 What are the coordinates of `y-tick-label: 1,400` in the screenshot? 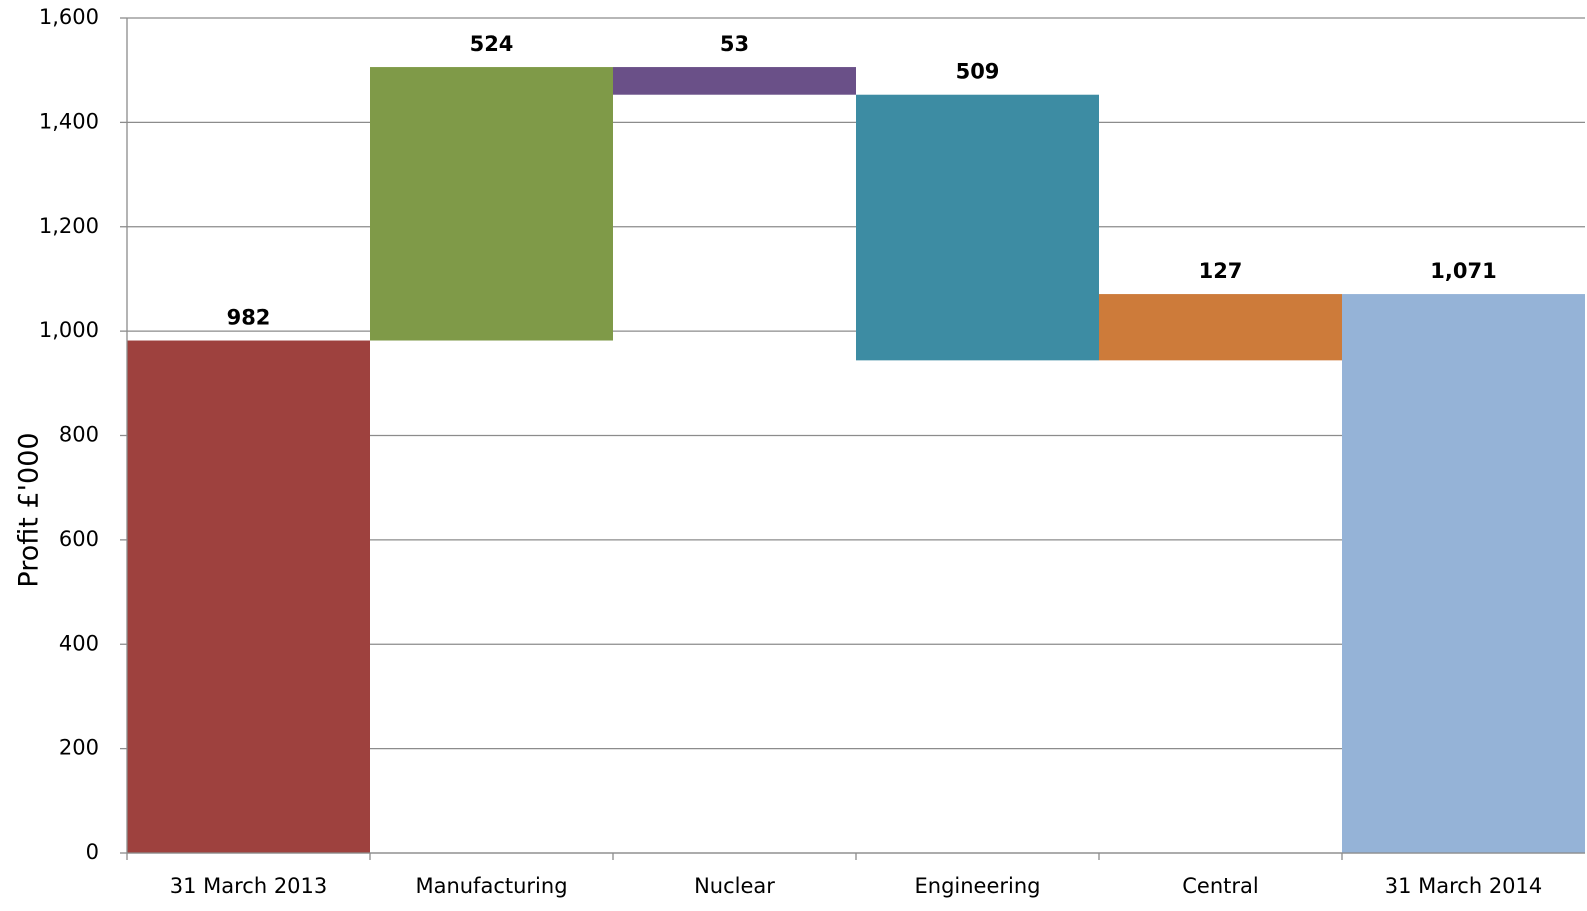 It's located at (69, 121).